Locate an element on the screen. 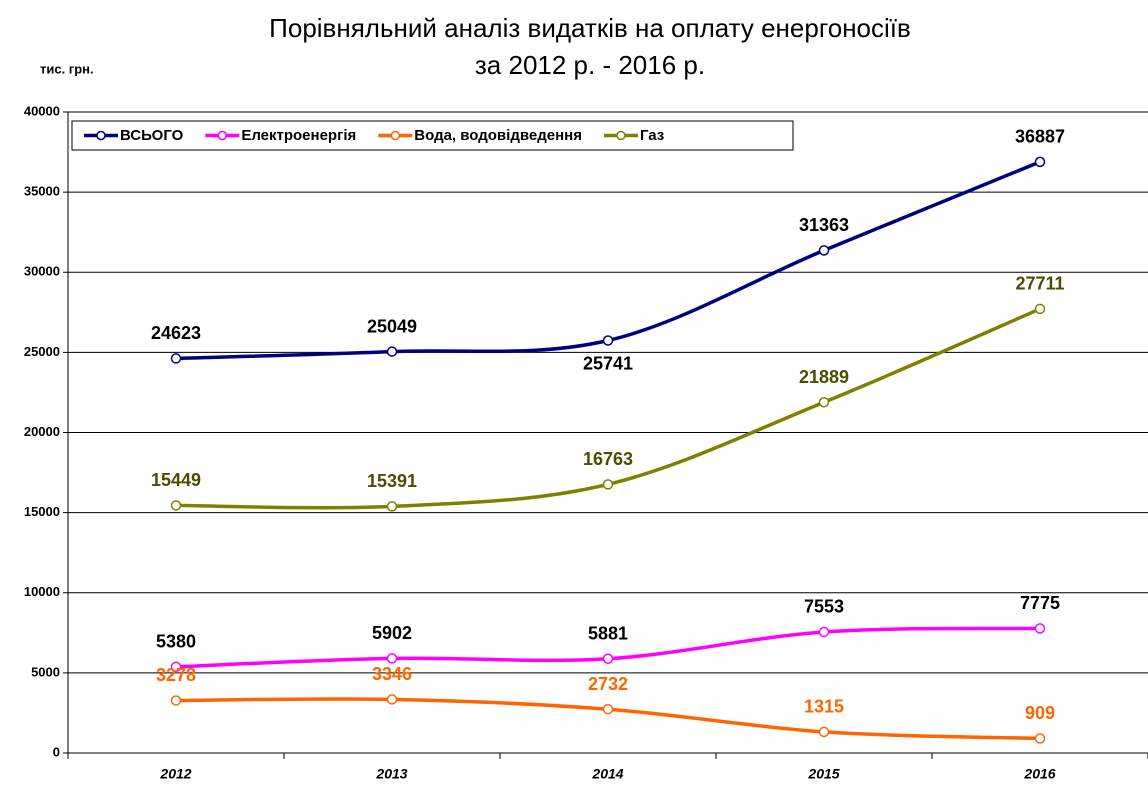 This screenshot has height=785, width=1148. y-tick-label: 5000 is located at coordinates (45, 671).